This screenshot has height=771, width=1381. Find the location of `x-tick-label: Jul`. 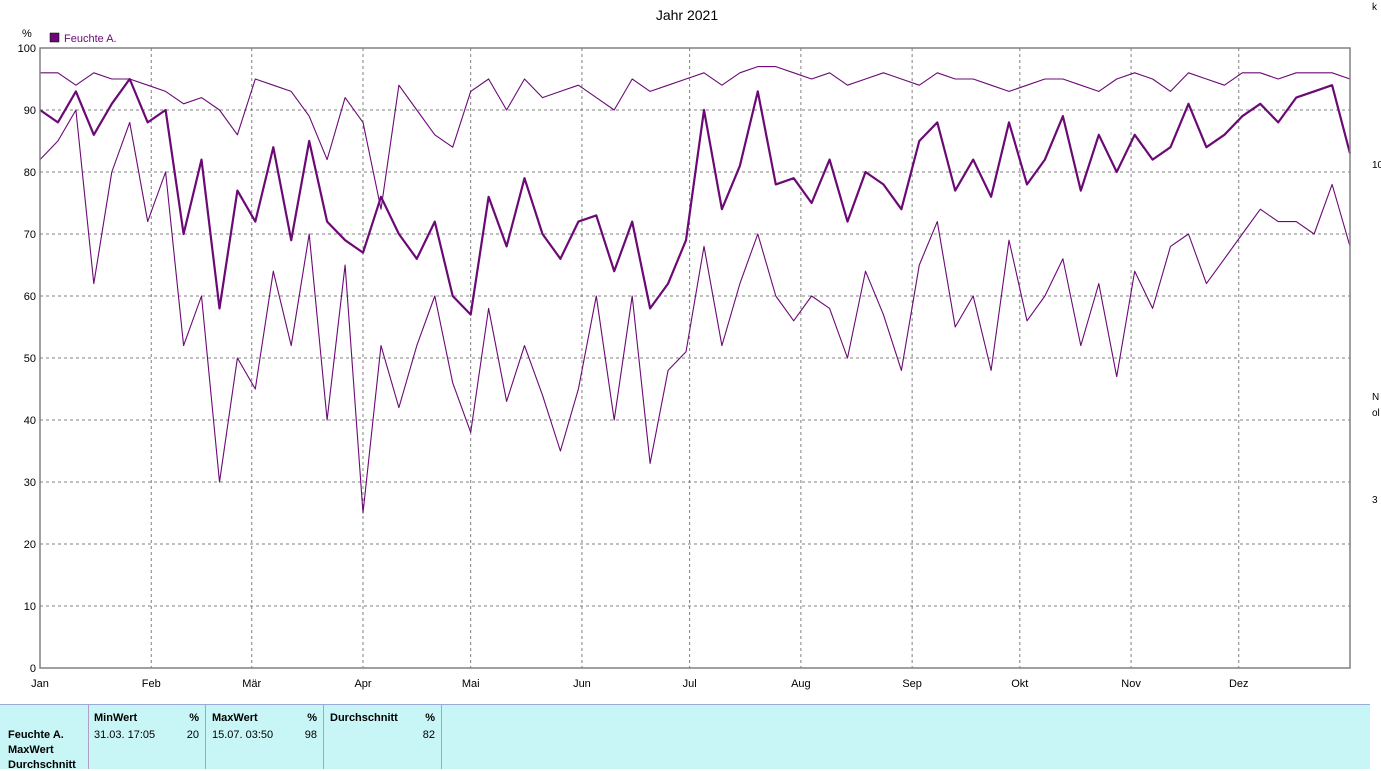

x-tick-label: Jul is located at coordinates (690, 684).